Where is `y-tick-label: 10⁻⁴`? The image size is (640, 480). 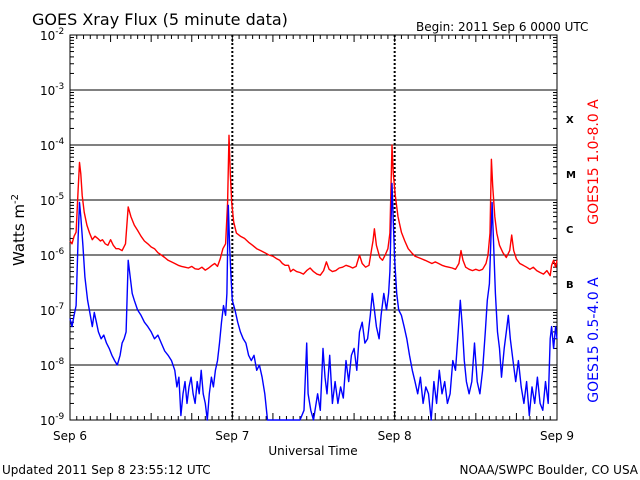
y-tick-label: 10⁻⁴ is located at coordinates (52, 145).